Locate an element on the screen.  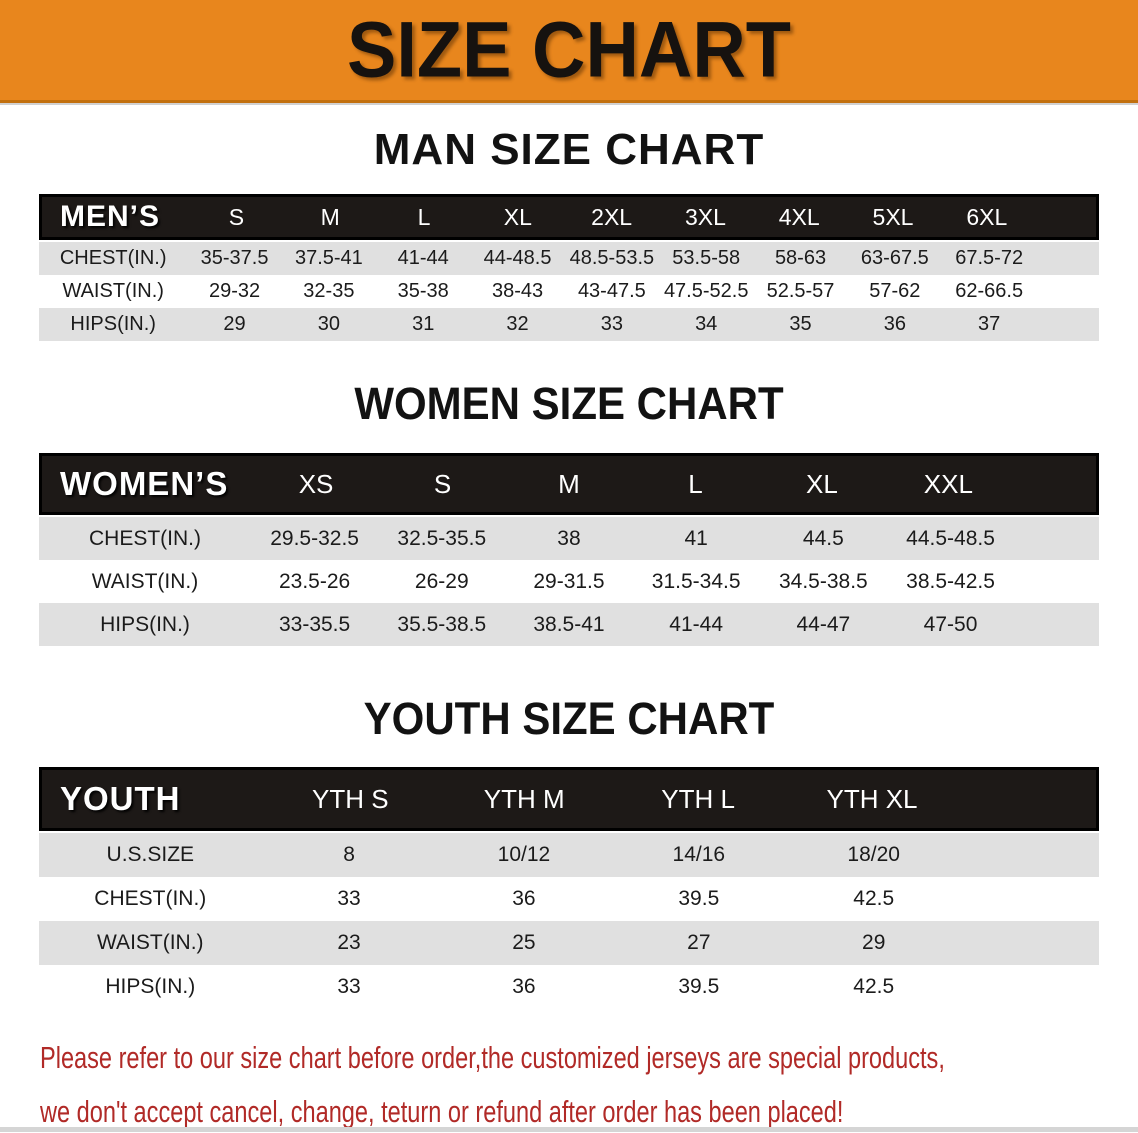
value-cell: 37 is located at coordinates (989, 324).